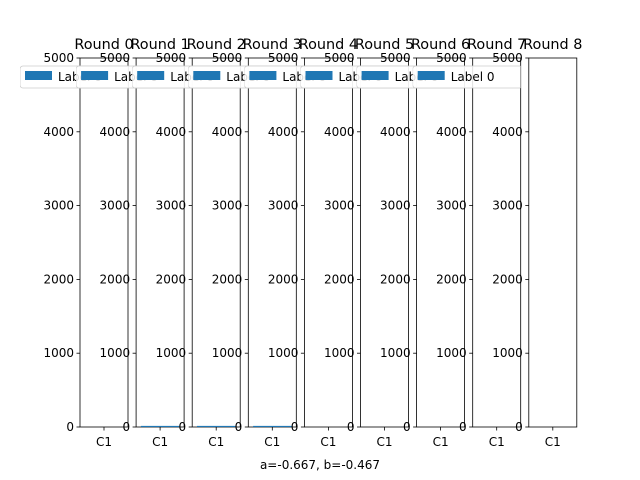 Image resolution: width=640 pixels, height=480 pixels. I want to click on panel-title: Round 6, so click(440, 45).